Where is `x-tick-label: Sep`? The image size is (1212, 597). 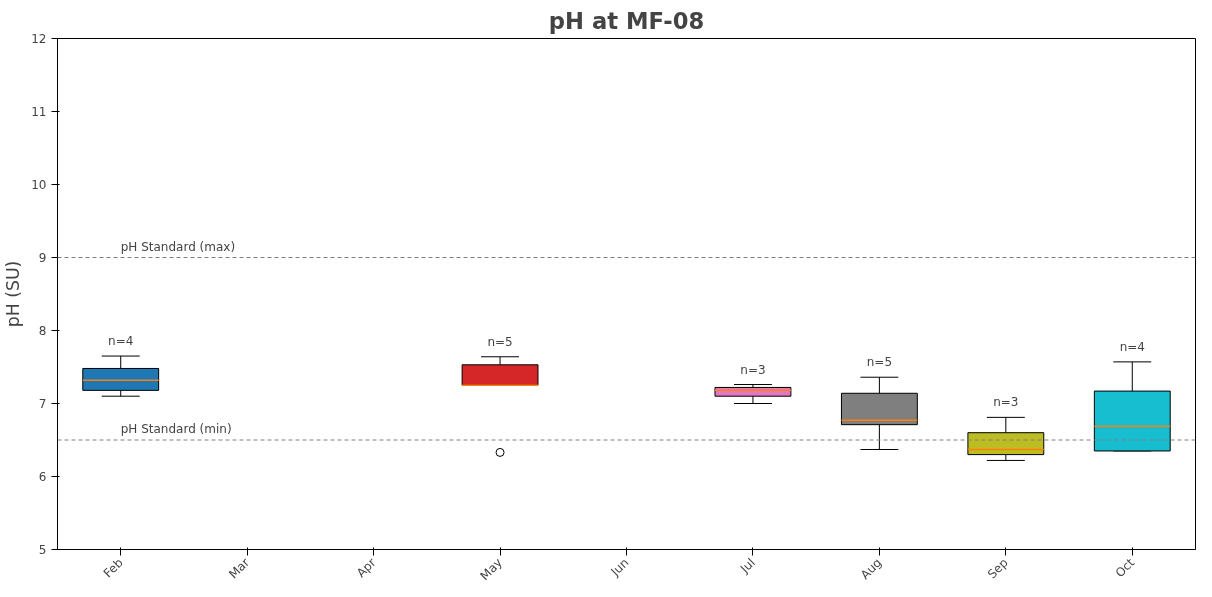
x-tick-label: Sep is located at coordinates (997, 568).